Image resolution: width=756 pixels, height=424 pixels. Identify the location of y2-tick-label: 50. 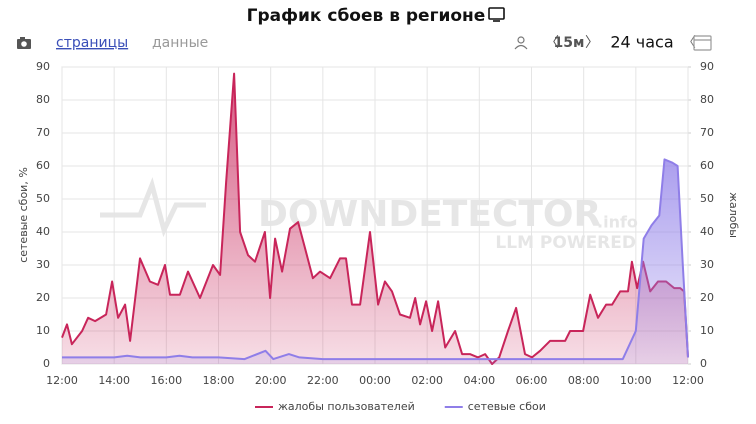
(707, 198).